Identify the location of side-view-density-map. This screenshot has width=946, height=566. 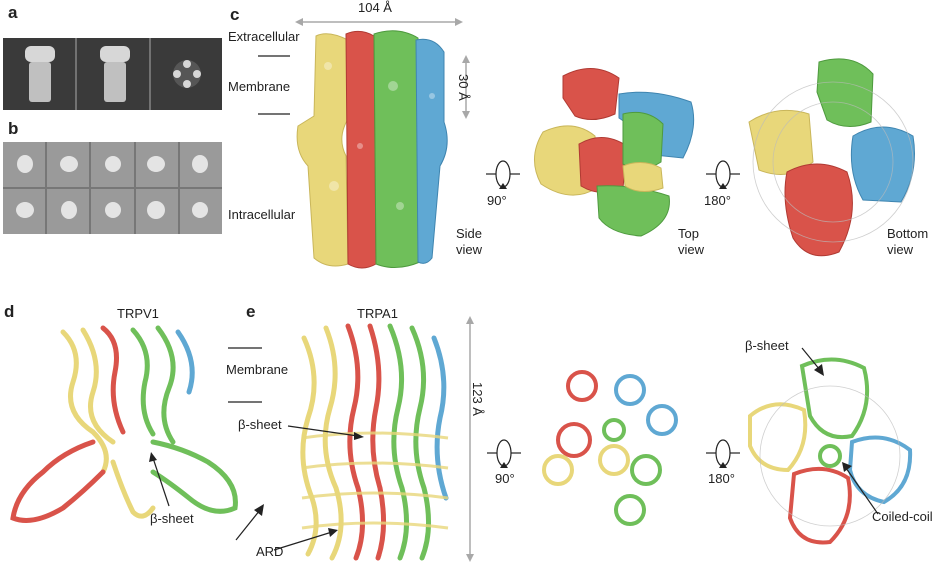
(372, 149).